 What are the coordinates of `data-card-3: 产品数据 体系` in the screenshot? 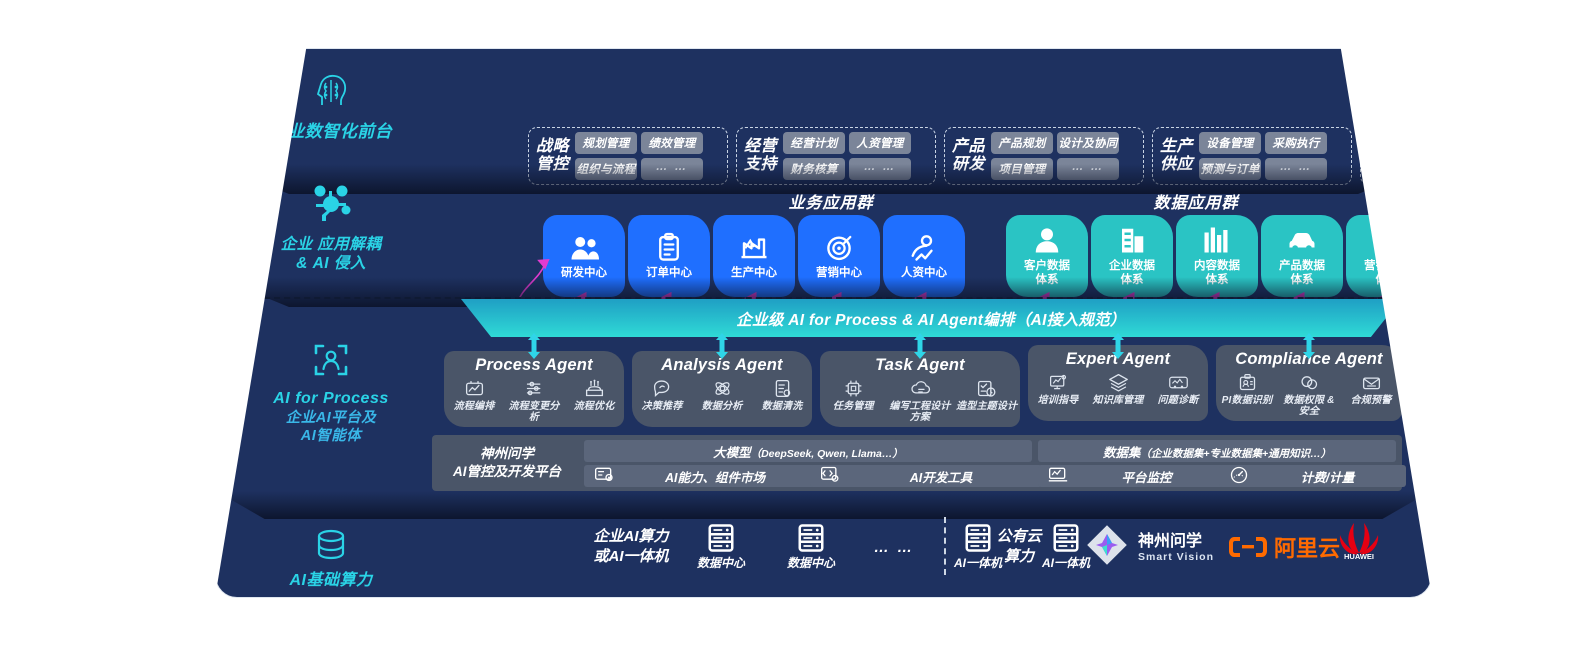 It's located at (1302, 256).